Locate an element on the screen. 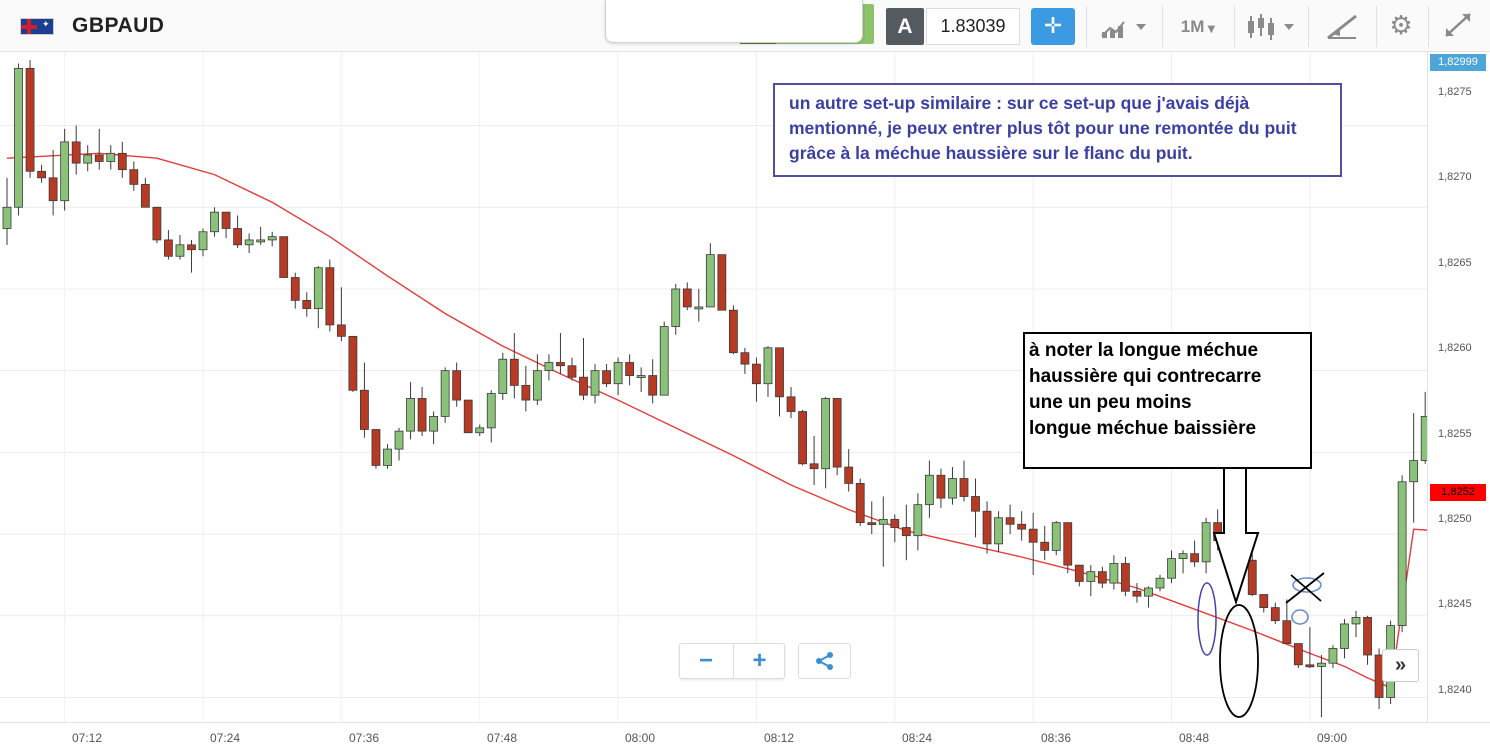 This screenshot has width=1490, height=752. indicators-button is located at coordinates (1271, 26).